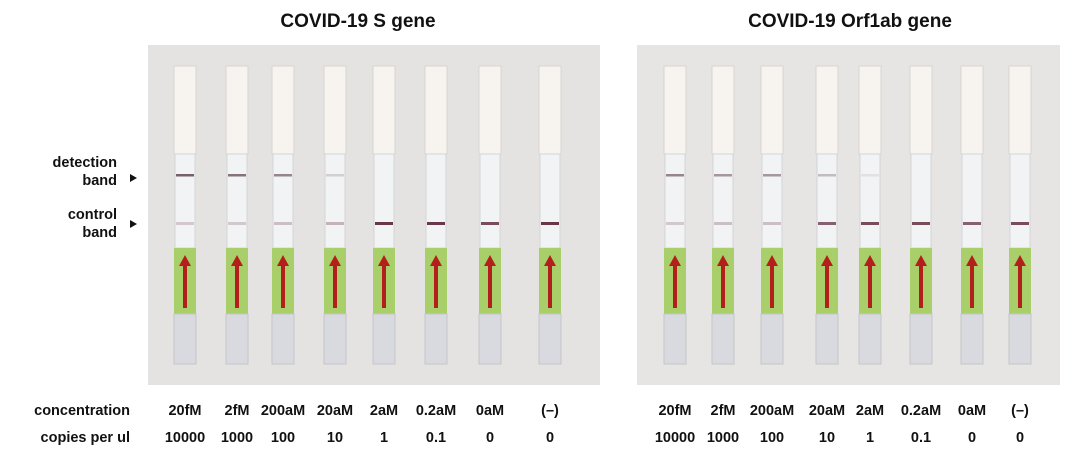 The image size is (1080, 467). What do you see at coordinates (133, 178) in the screenshot?
I see `pointer` at bounding box center [133, 178].